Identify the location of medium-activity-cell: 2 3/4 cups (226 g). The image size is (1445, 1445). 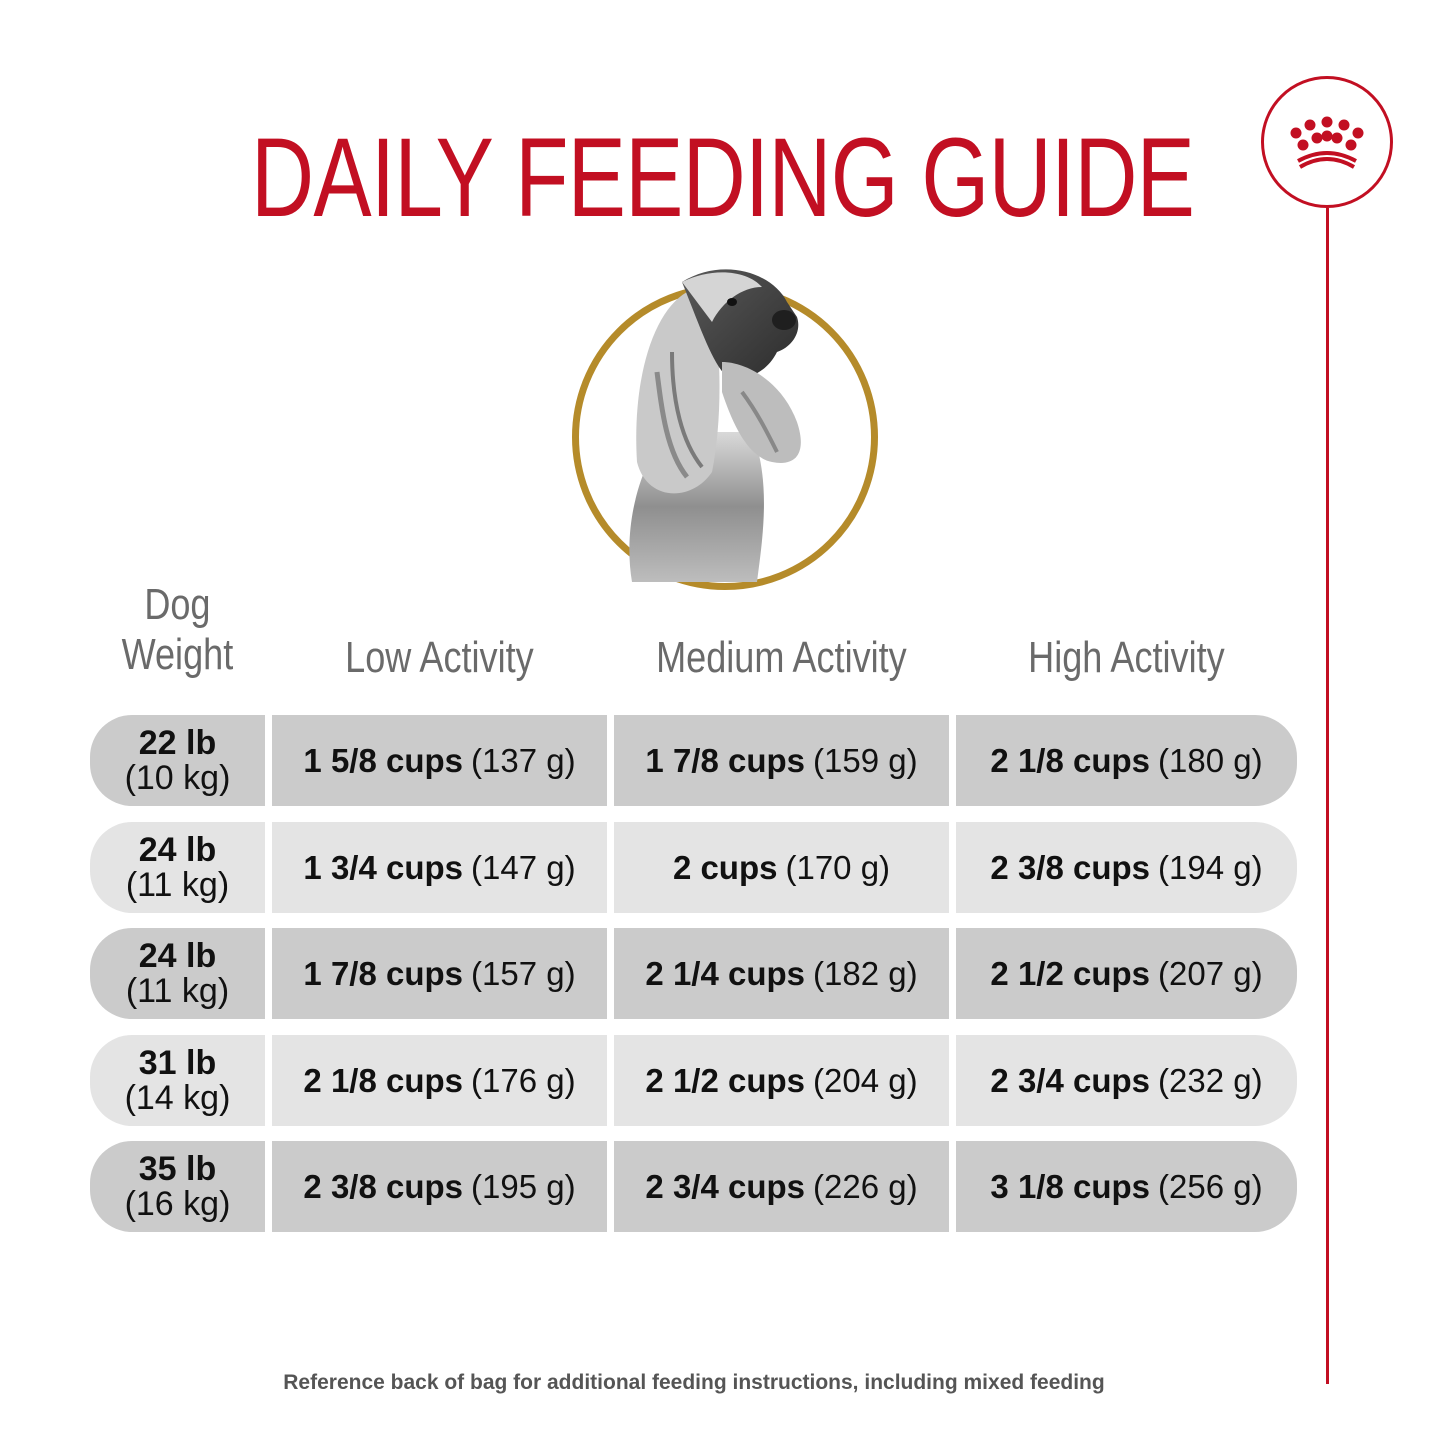
(781, 1186).